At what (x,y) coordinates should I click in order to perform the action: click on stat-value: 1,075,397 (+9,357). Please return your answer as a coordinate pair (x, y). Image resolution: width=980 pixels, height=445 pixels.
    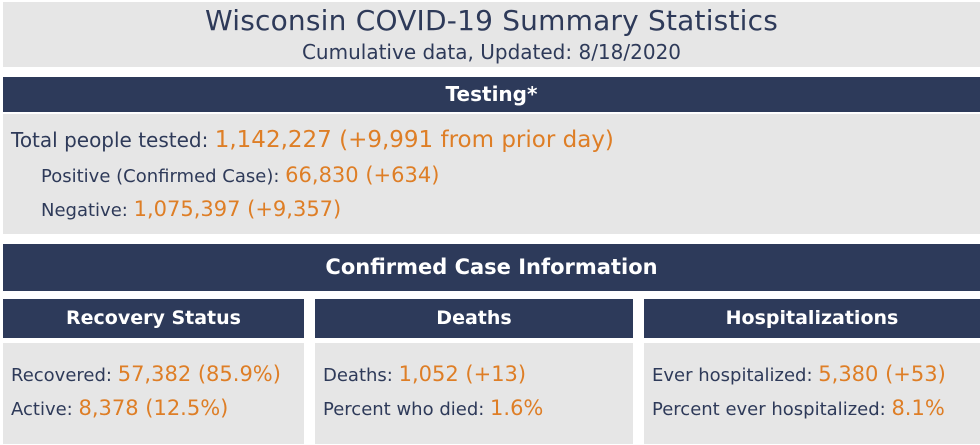
    Looking at the image, I should click on (237, 209).